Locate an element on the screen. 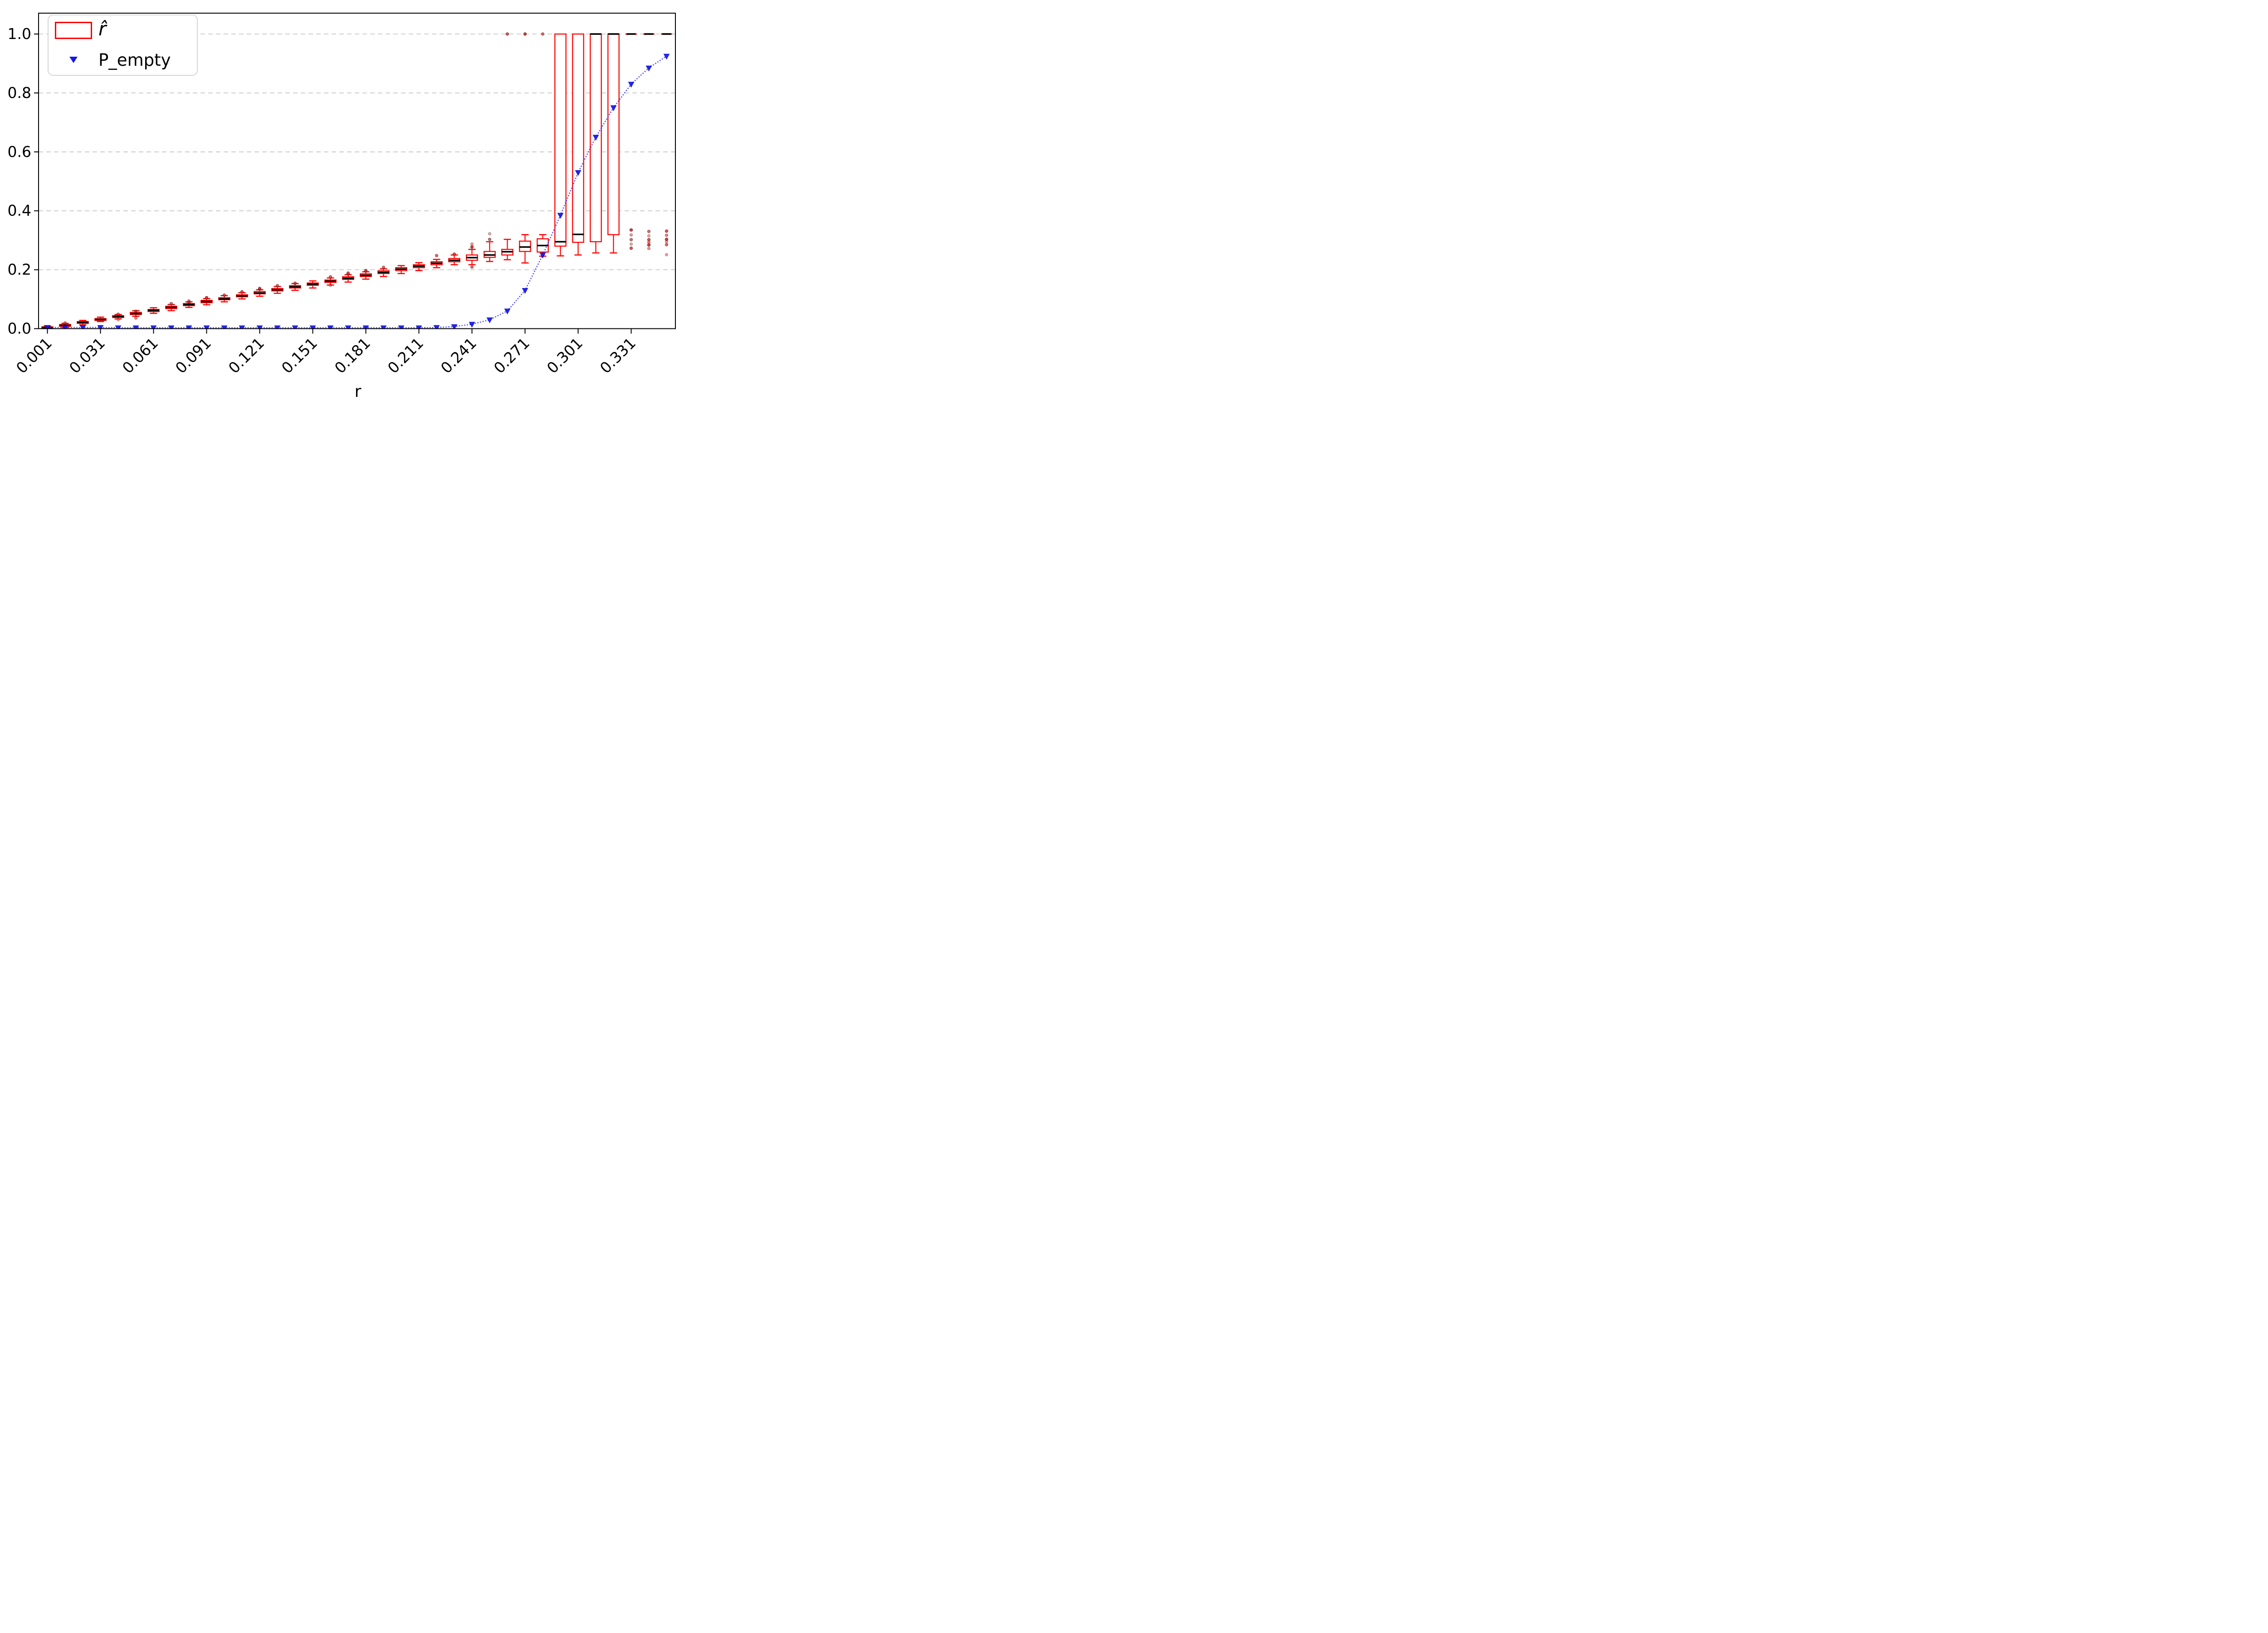 This screenshot has height=1633, width=2268. axes-frame is located at coordinates (357, 171).